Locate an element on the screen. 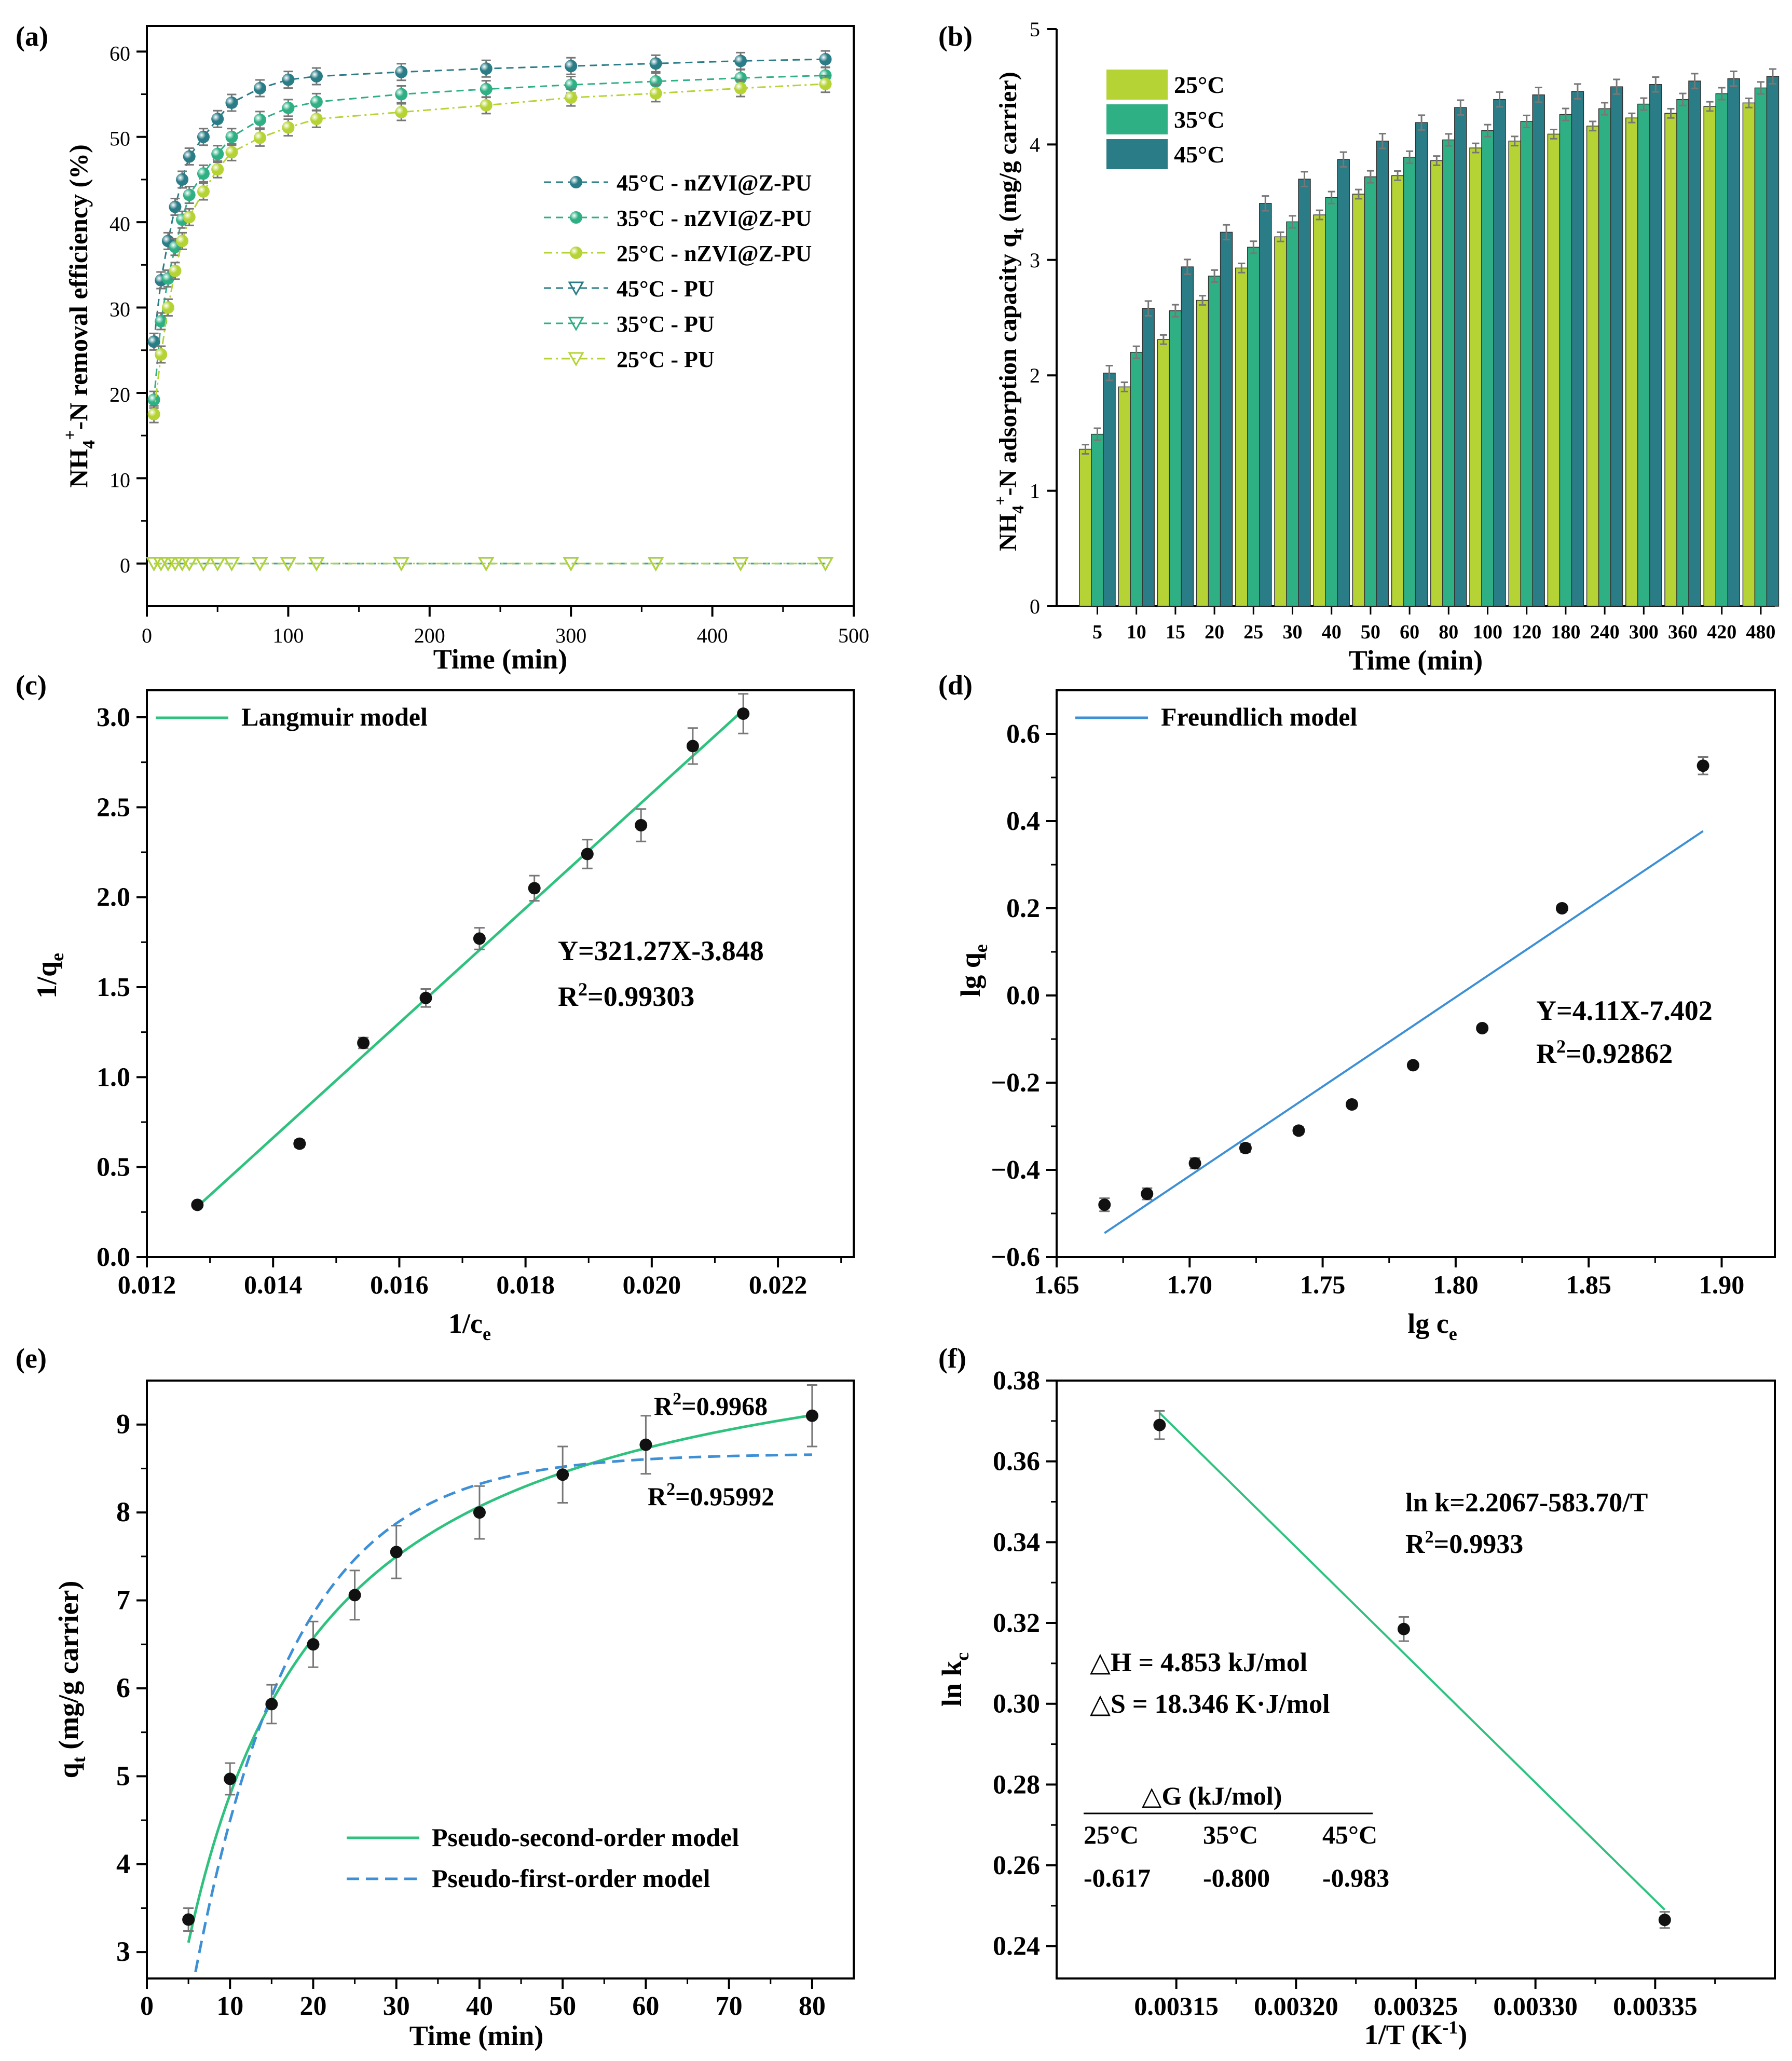 This screenshot has height=2061, width=1792. y-tick-label: 0.2 is located at coordinates (1023, 908).